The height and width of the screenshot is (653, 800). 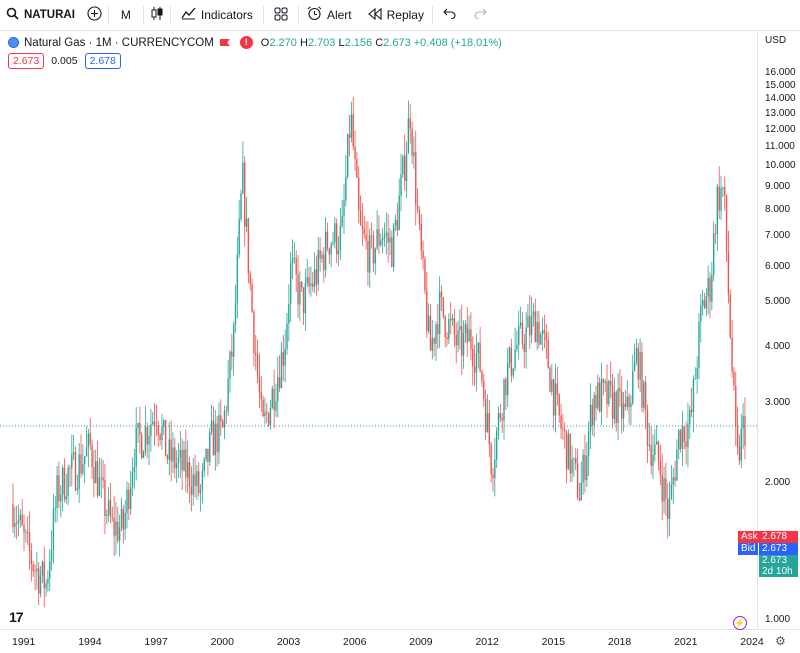 What do you see at coordinates (329, 15) in the screenshot?
I see `alert-button: Alert` at bounding box center [329, 15].